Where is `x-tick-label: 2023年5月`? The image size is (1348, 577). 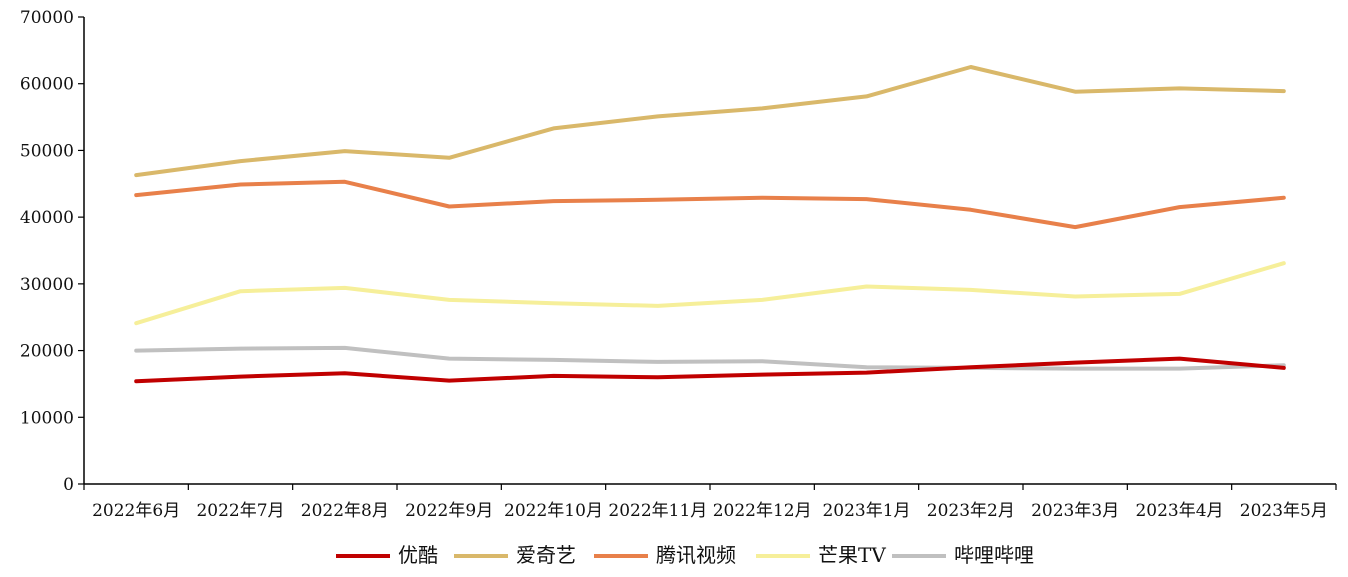 x-tick-label: 2023年5月 is located at coordinates (1284, 511).